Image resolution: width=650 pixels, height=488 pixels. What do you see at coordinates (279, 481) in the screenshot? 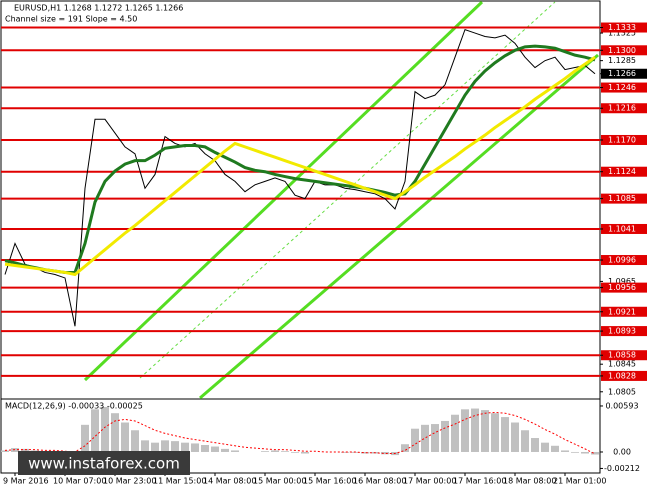
I see `x-tick-label: 15 Mar 00:00` at bounding box center [279, 481].